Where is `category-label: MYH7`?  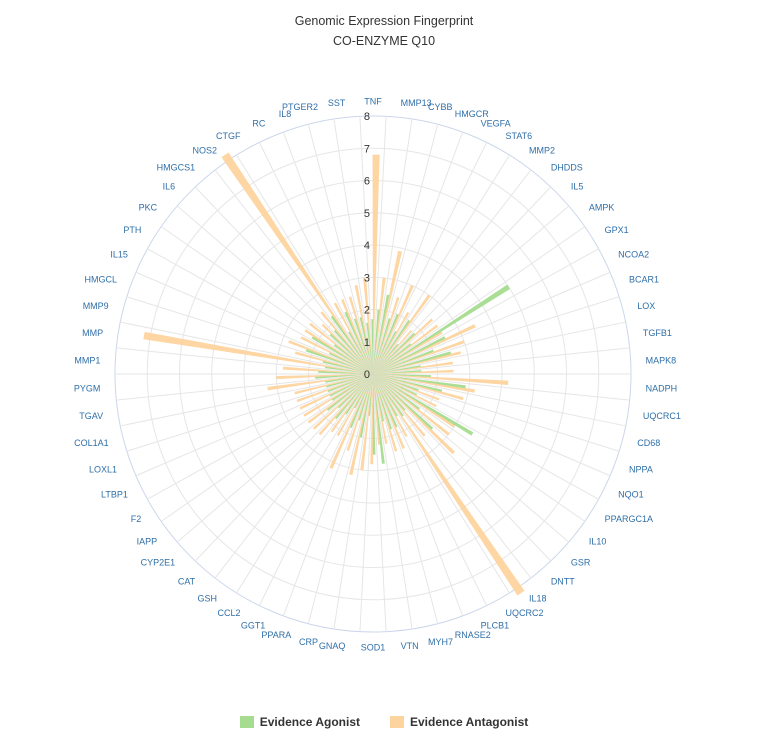
category-label: MYH7 is located at coordinates (440, 642).